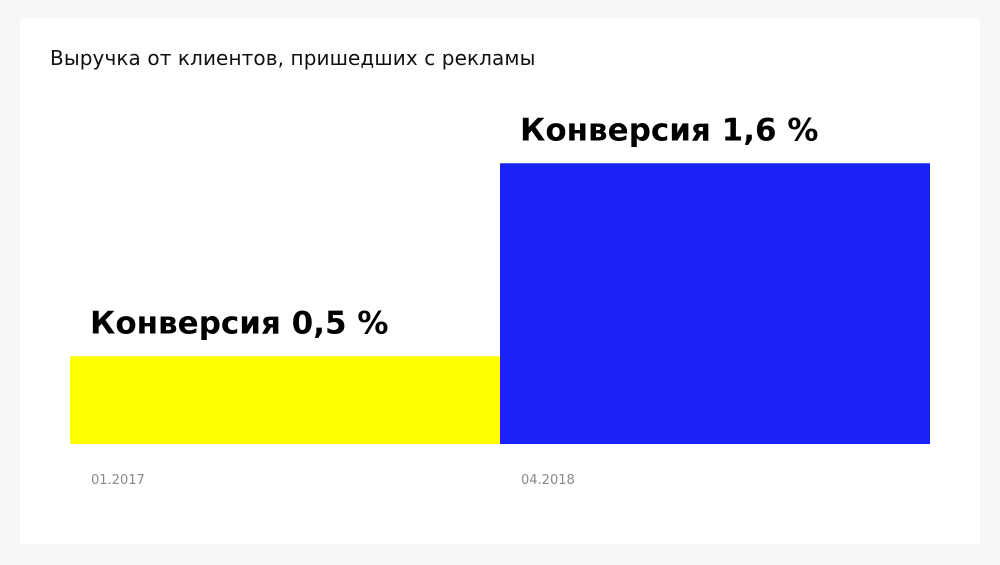 This screenshot has height=565, width=1000. I want to click on chart-title: Выручка от клиентов, пришедших с рекламы, so click(293, 58).